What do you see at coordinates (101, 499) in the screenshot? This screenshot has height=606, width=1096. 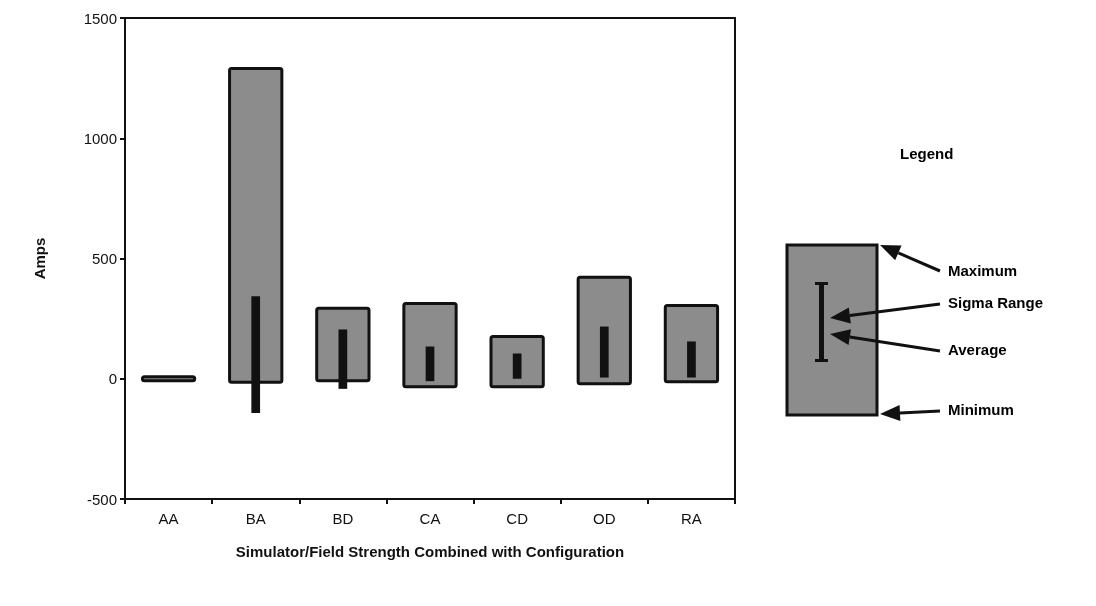 I see `y-tick-label: -500` at bounding box center [101, 499].